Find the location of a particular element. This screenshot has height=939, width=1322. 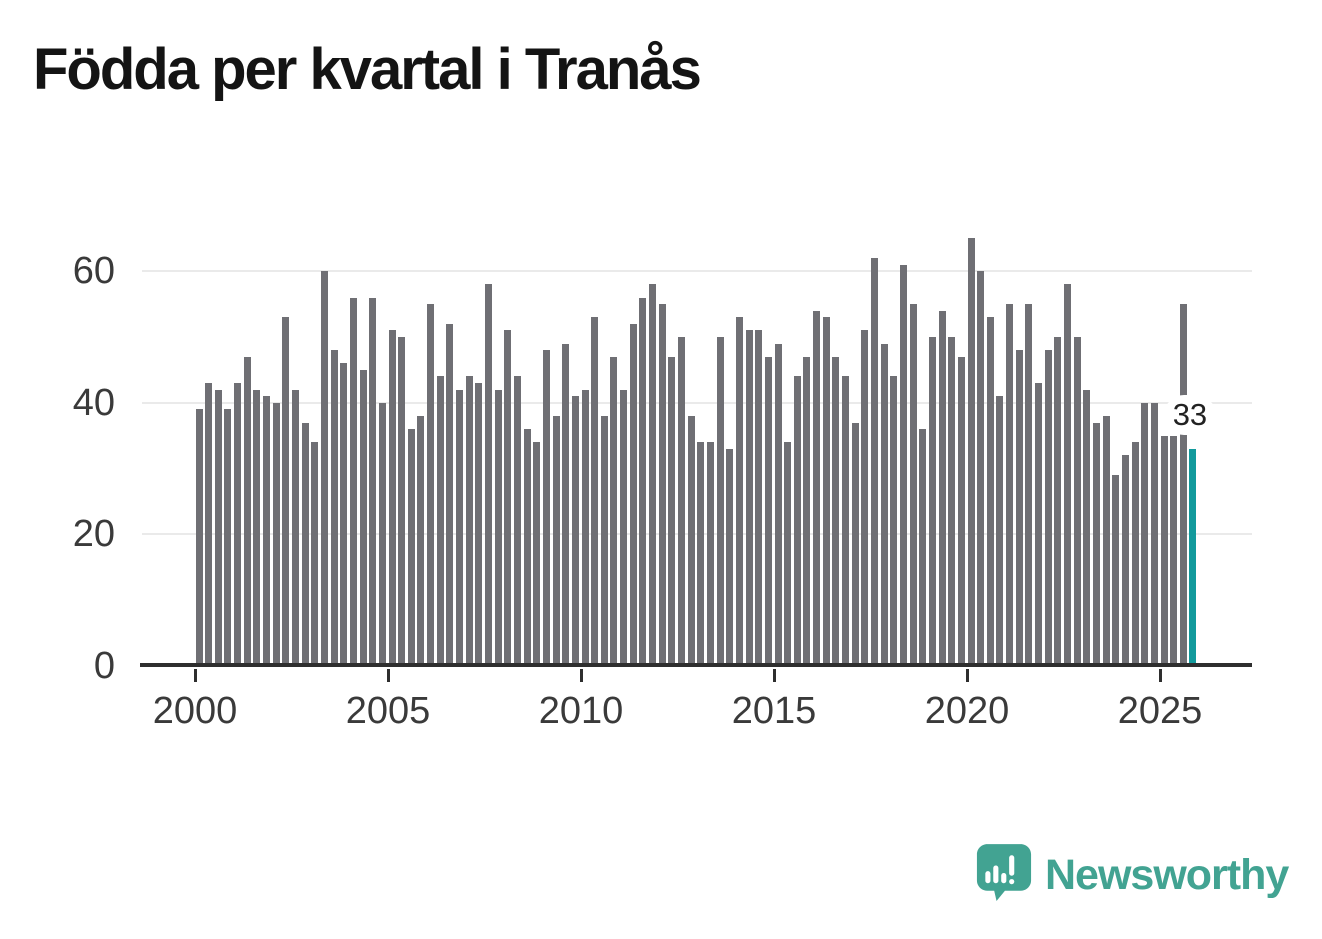

bar-2018-Q3 is located at coordinates (913, 485).